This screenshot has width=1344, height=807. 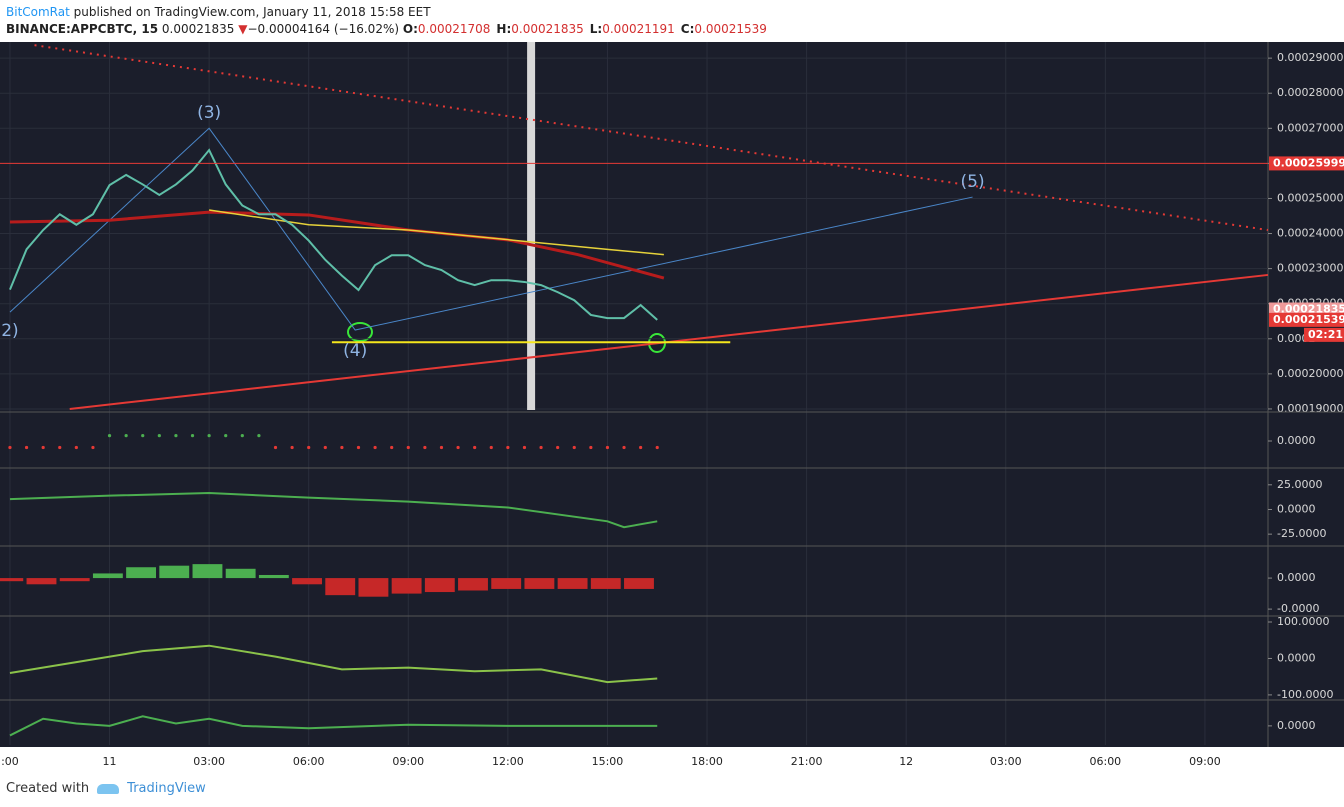 I want to click on wave-label: (5), so click(x=973, y=182).